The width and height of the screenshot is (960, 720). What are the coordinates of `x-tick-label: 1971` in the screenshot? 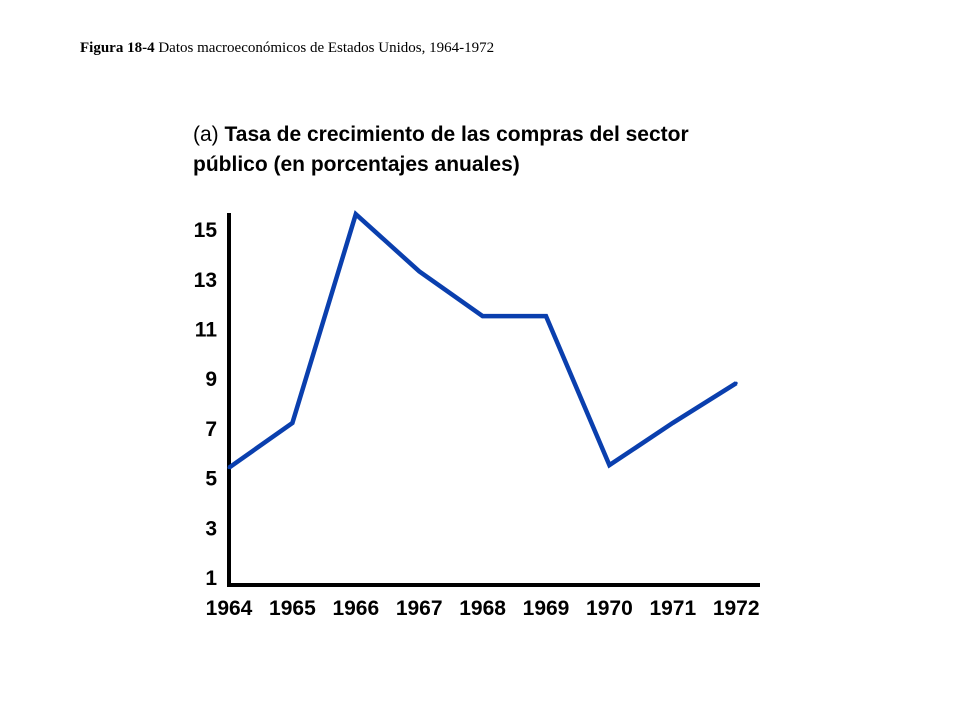 It's located at (672, 608).